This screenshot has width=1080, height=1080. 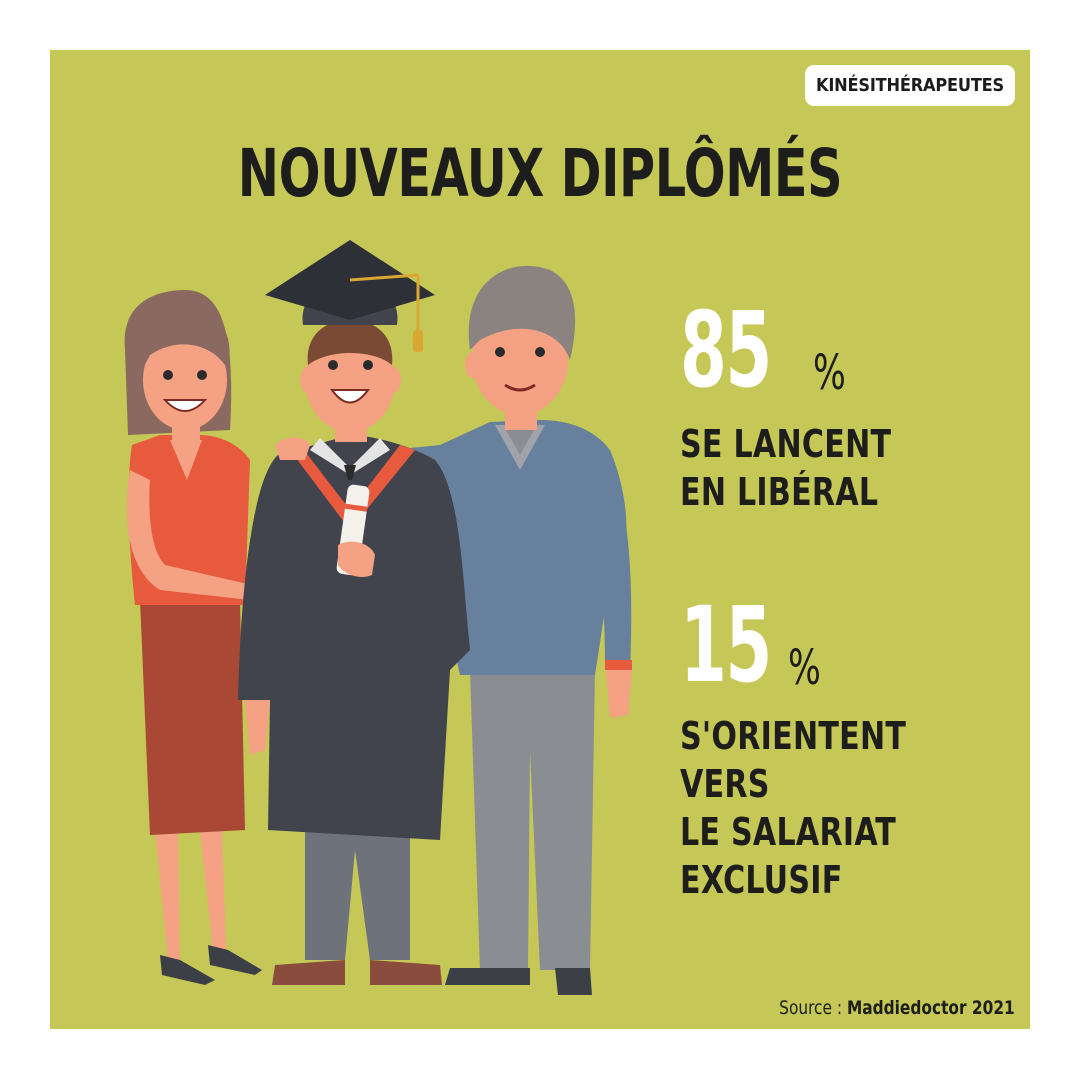 What do you see at coordinates (793, 736) in the screenshot?
I see `stat-line: S'ORIENTENT` at bounding box center [793, 736].